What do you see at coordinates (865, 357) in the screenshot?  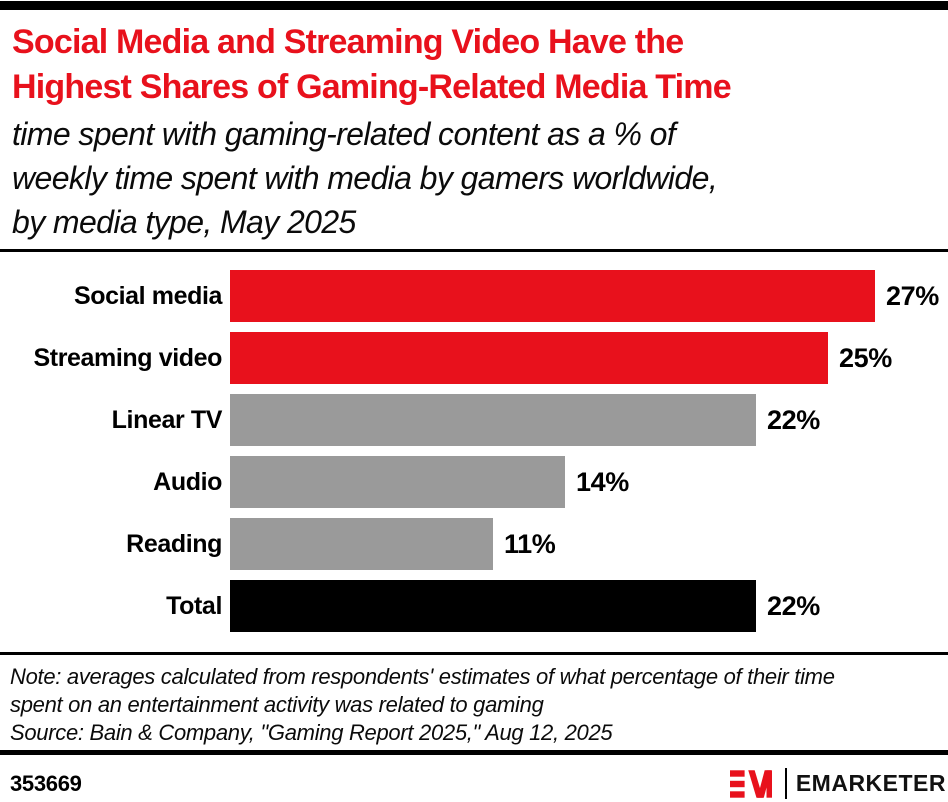 I see `bar-value-label: 25%` at bounding box center [865, 357].